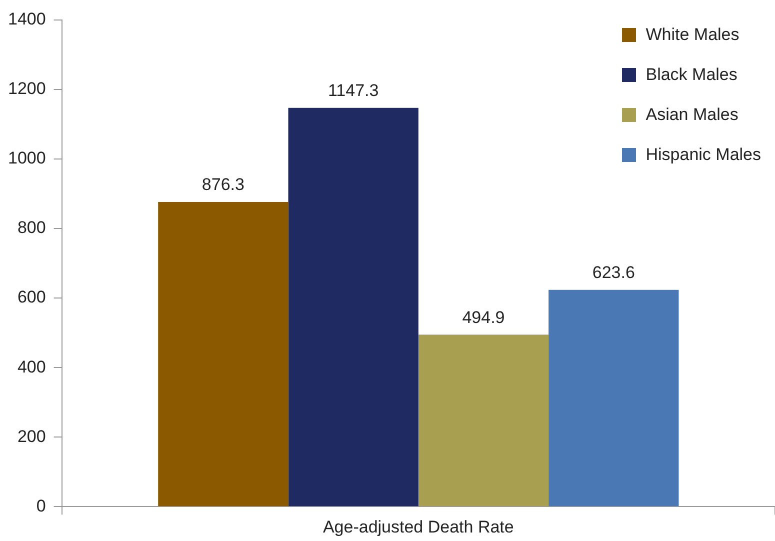  What do you see at coordinates (27, 19) in the screenshot?
I see `y-tick-label: 1400` at bounding box center [27, 19].